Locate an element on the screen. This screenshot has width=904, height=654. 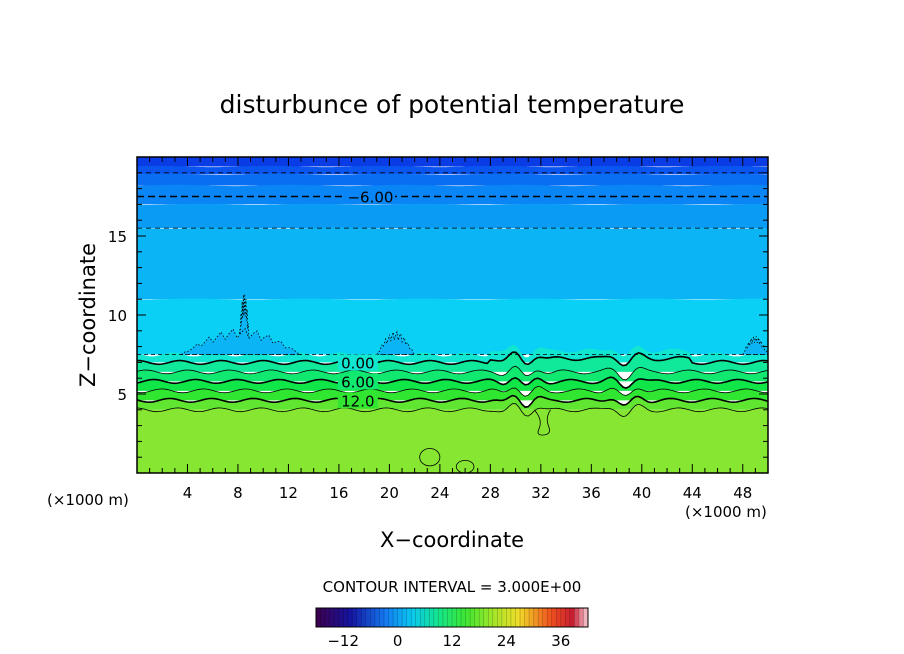
color-layer-base is located at coordinates (452, 441).